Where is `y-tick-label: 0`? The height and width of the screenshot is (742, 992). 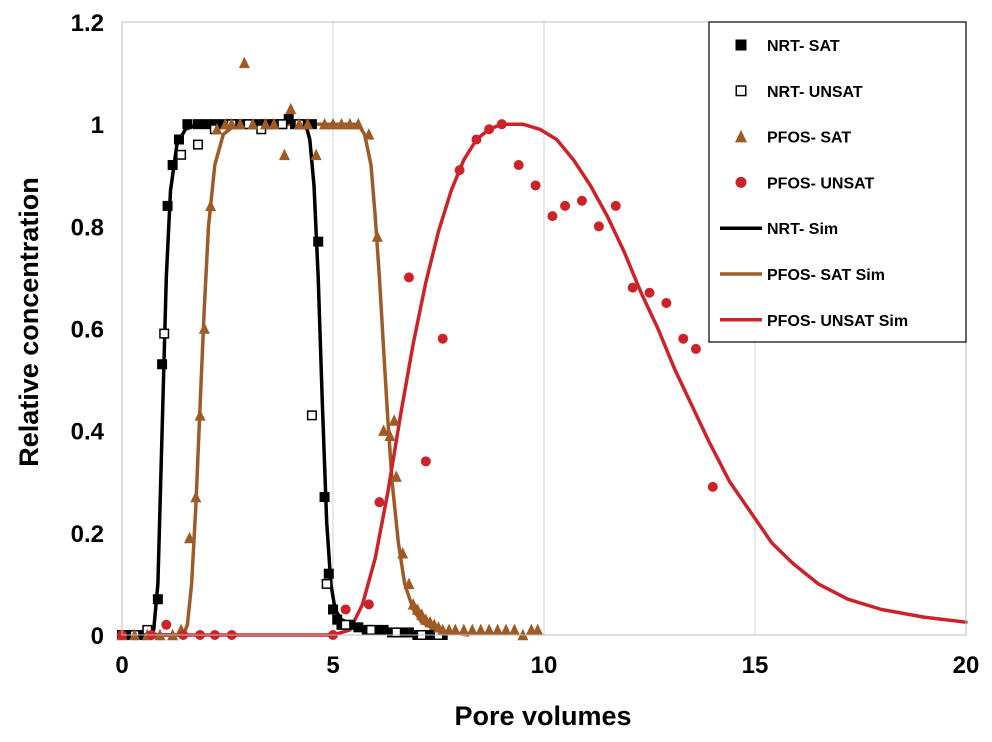 y-tick-label: 0 is located at coordinates (97, 636).